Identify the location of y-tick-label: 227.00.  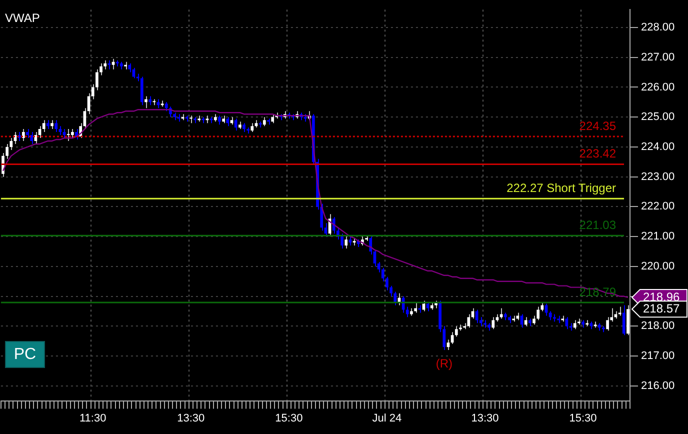
(658, 57).